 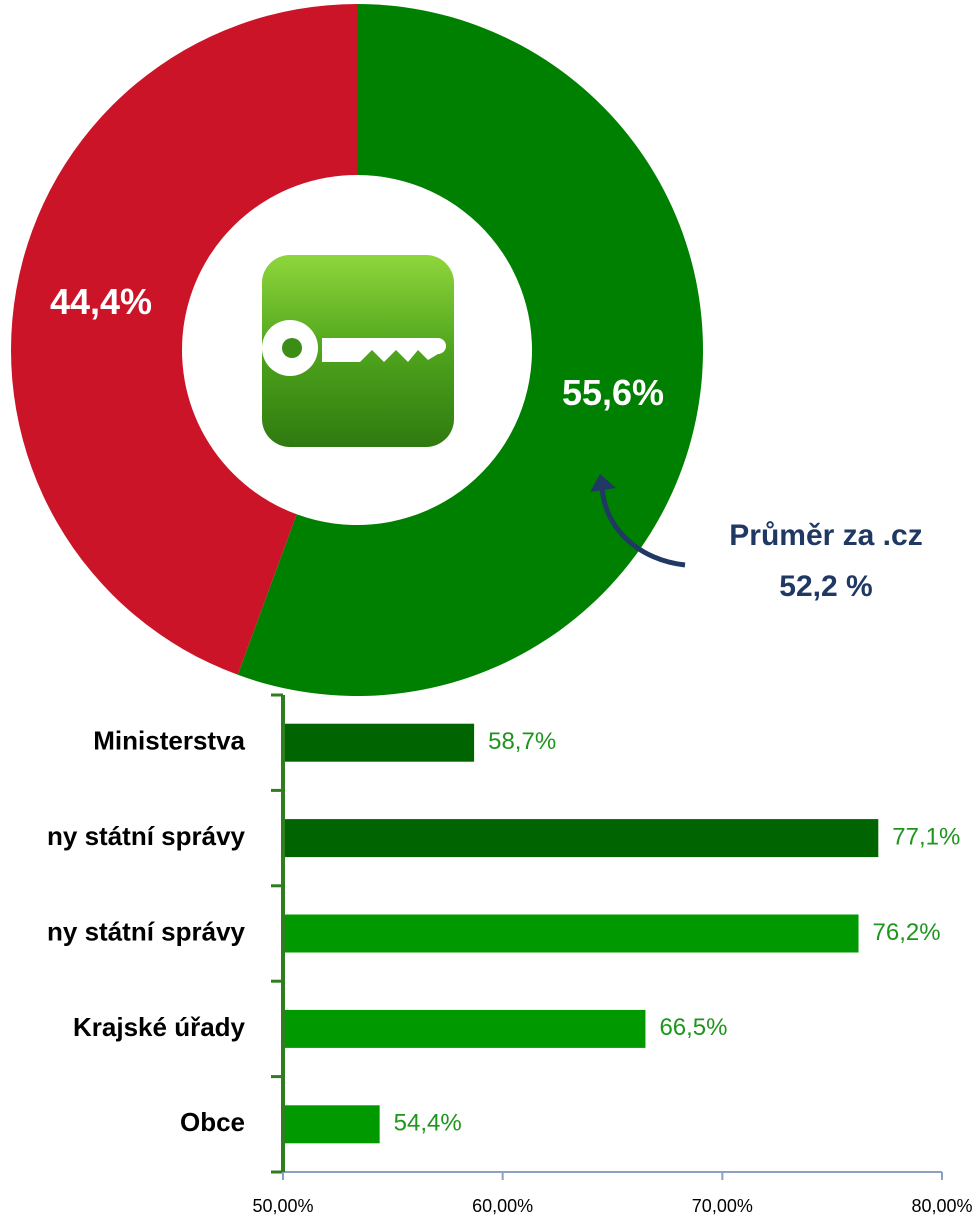 What do you see at coordinates (428, 1123) in the screenshot?
I see `data-label: 54,4%` at bounding box center [428, 1123].